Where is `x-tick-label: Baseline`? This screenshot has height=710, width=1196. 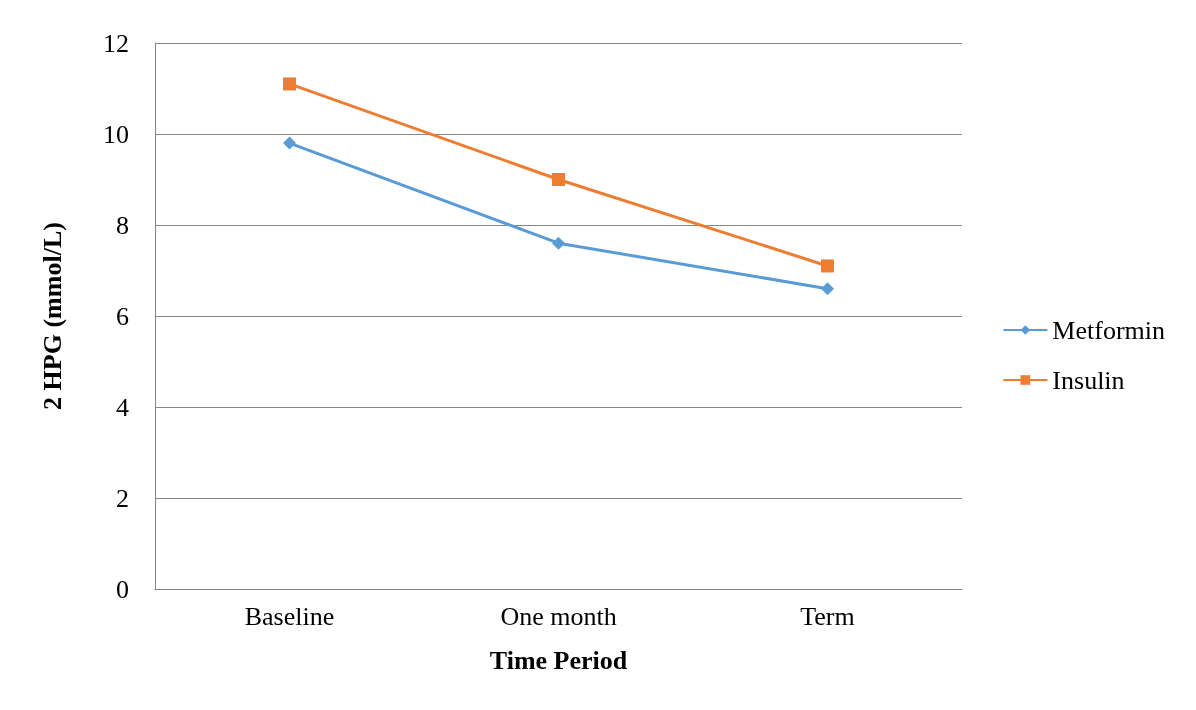
x-tick-label: Baseline is located at coordinates (289, 616).